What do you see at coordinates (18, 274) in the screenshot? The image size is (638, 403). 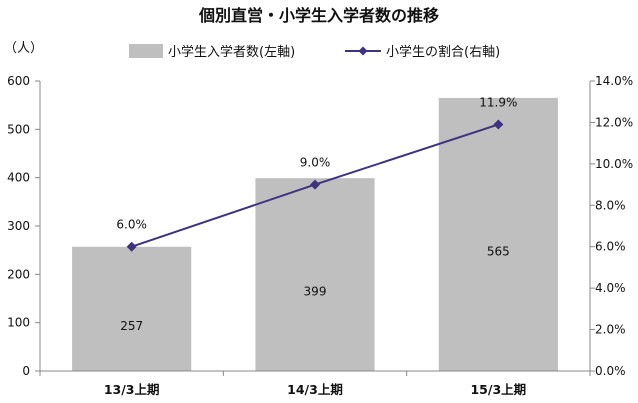 I see `left-tick-label-2: 200` at bounding box center [18, 274].